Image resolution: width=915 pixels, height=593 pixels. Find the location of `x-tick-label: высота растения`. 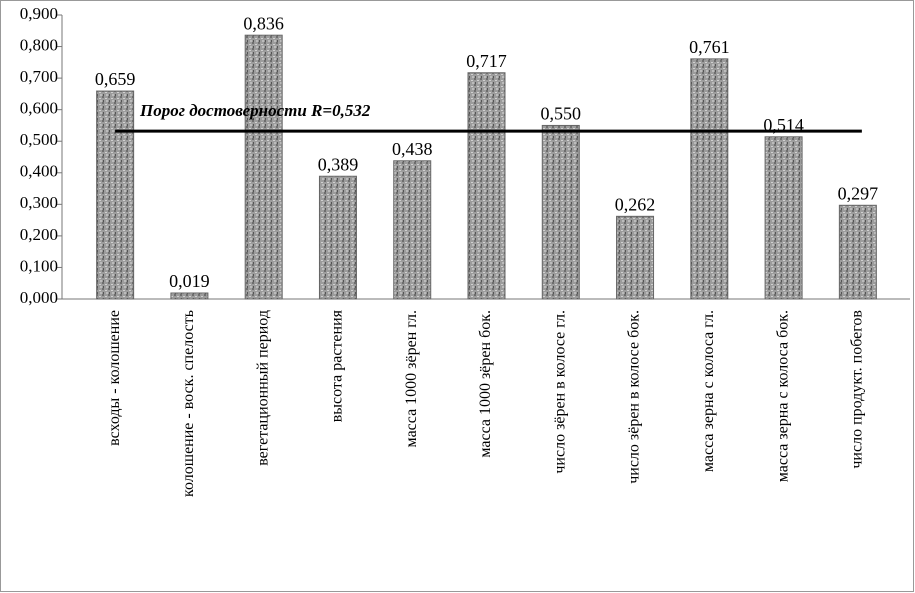

x-tick-label: высота растения is located at coordinates (337, 365).